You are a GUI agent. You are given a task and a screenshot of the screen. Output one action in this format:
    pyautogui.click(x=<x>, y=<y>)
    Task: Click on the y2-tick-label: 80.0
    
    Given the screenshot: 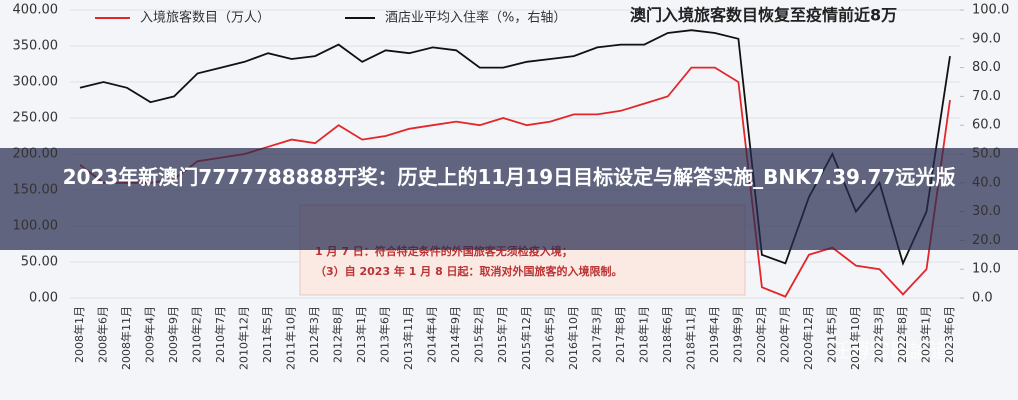 What is the action you would take?
    pyautogui.click(x=986, y=67)
    